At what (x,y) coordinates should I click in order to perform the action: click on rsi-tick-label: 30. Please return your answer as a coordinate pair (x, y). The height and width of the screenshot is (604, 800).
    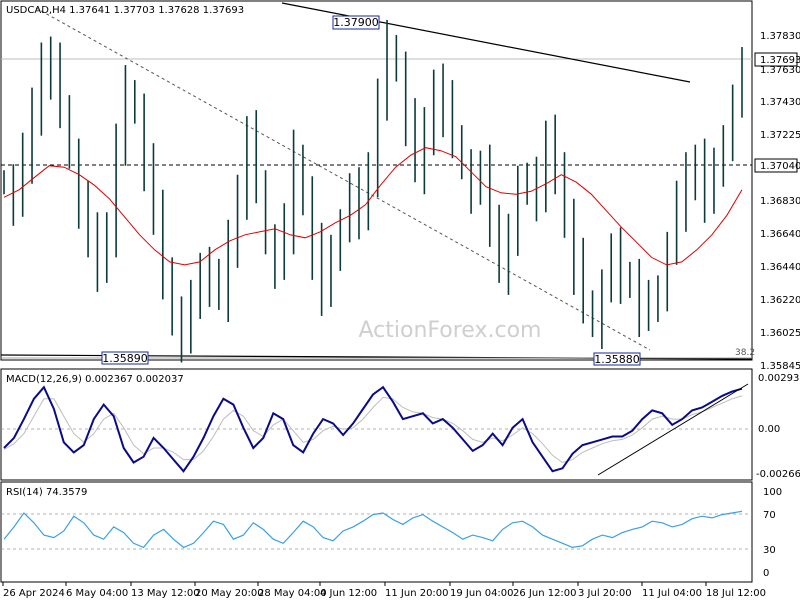
    Looking at the image, I should click on (769, 550).